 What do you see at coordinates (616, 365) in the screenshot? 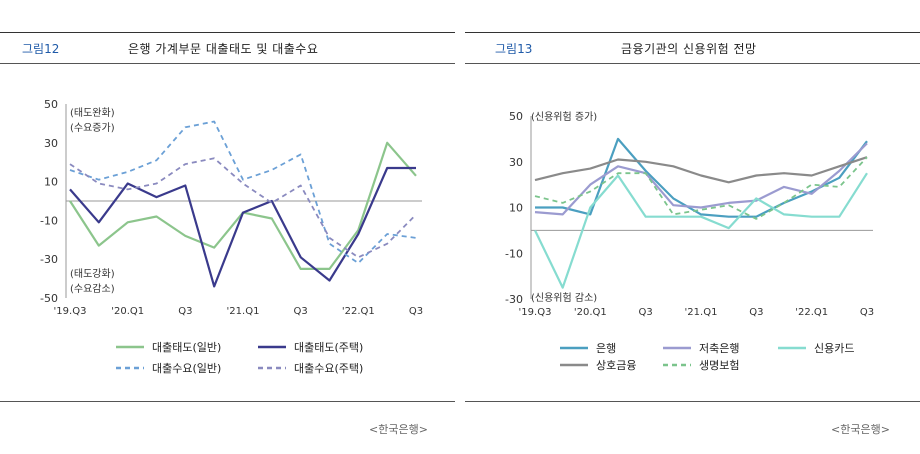
I see `legend-label: 상호금융` at bounding box center [616, 365].